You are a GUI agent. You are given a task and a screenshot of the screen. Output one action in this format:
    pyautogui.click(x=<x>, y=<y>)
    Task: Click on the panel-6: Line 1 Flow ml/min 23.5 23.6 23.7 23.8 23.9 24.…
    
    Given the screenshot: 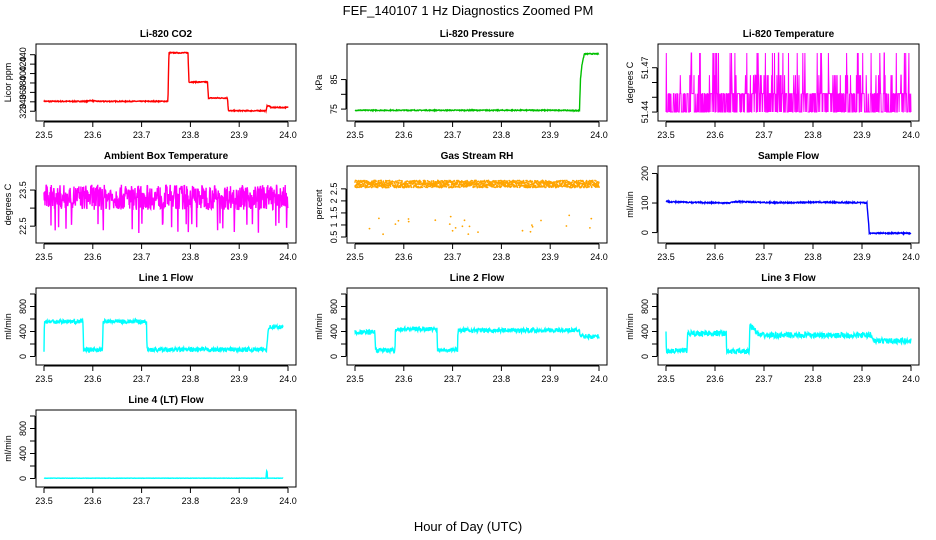 What is the action you would take?
    pyautogui.click(x=150, y=328)
    